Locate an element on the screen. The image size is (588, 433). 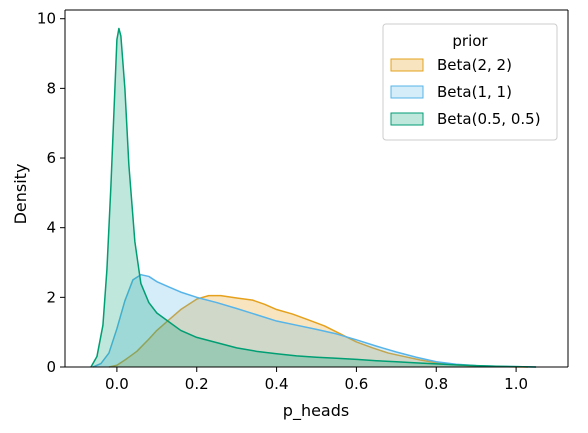
legend-label: Beta(2, 2) is located at coordinates (474, 65).